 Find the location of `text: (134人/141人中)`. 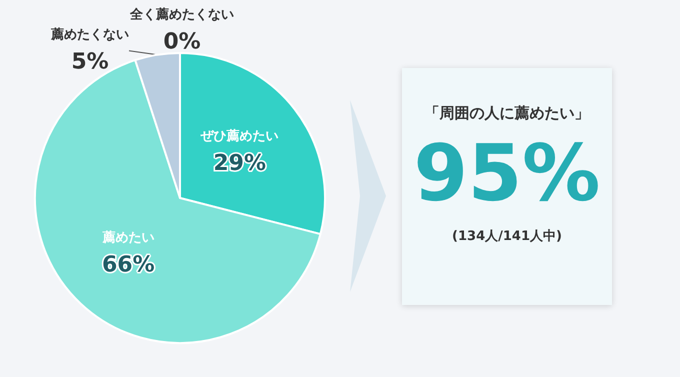

text: (134人/141人中) is located at coordinates (507, 236).